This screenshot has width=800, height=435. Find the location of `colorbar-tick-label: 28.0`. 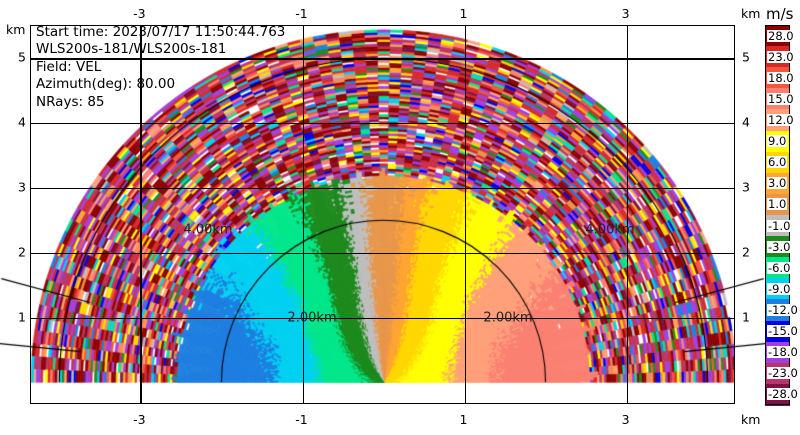

colorbar-tick-label: 28.0 is located at coordinates (781, 35).